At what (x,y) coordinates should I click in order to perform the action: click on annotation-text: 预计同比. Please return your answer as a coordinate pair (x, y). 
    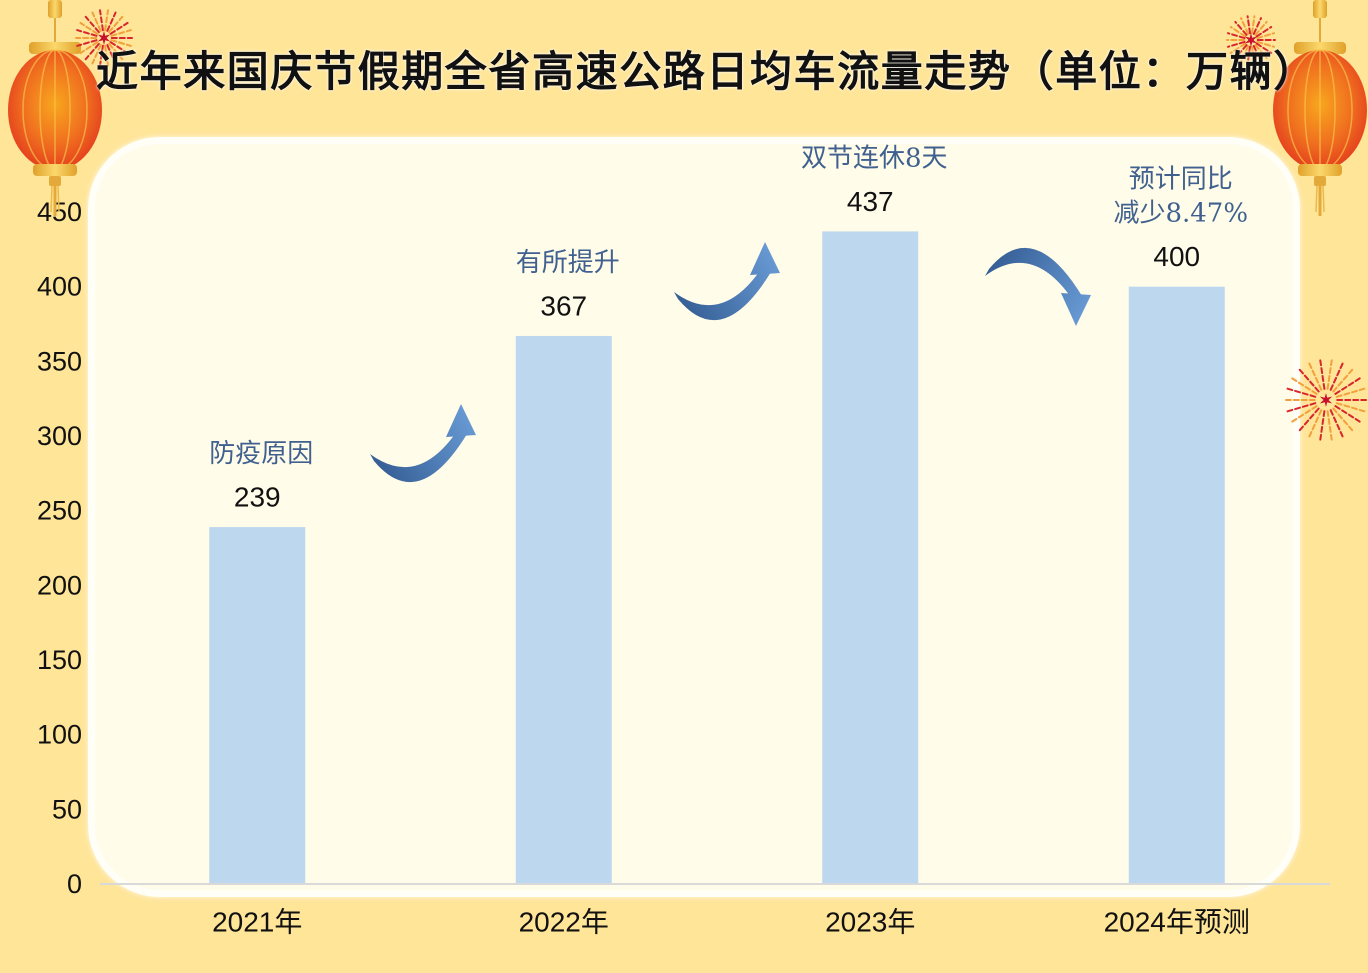
    Looking at the image, I should click on (1181, 180).